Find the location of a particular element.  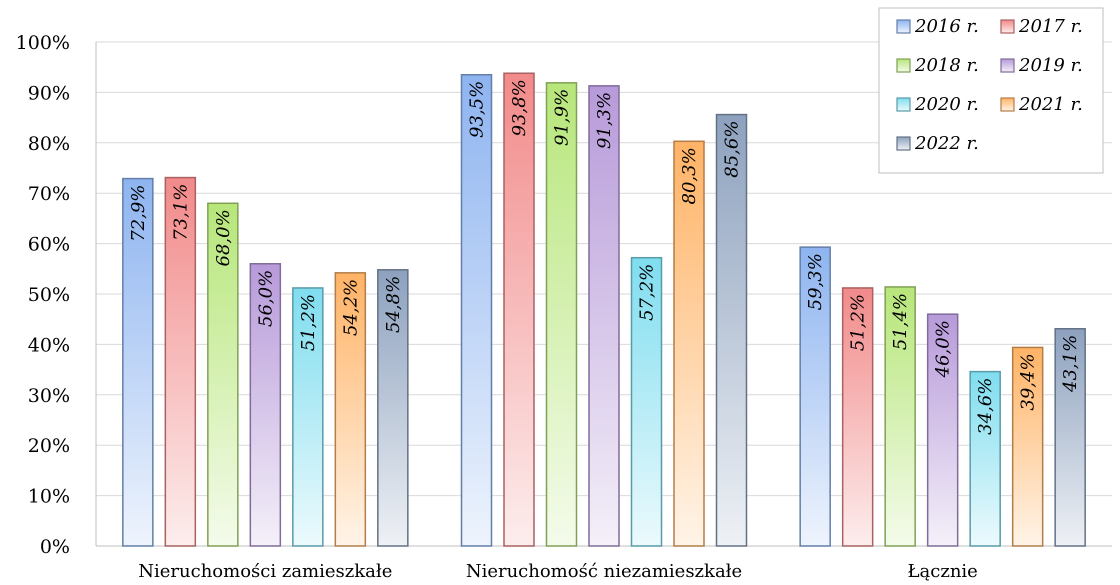

data-label: 39,4% is located at coordinates (1028, 381).